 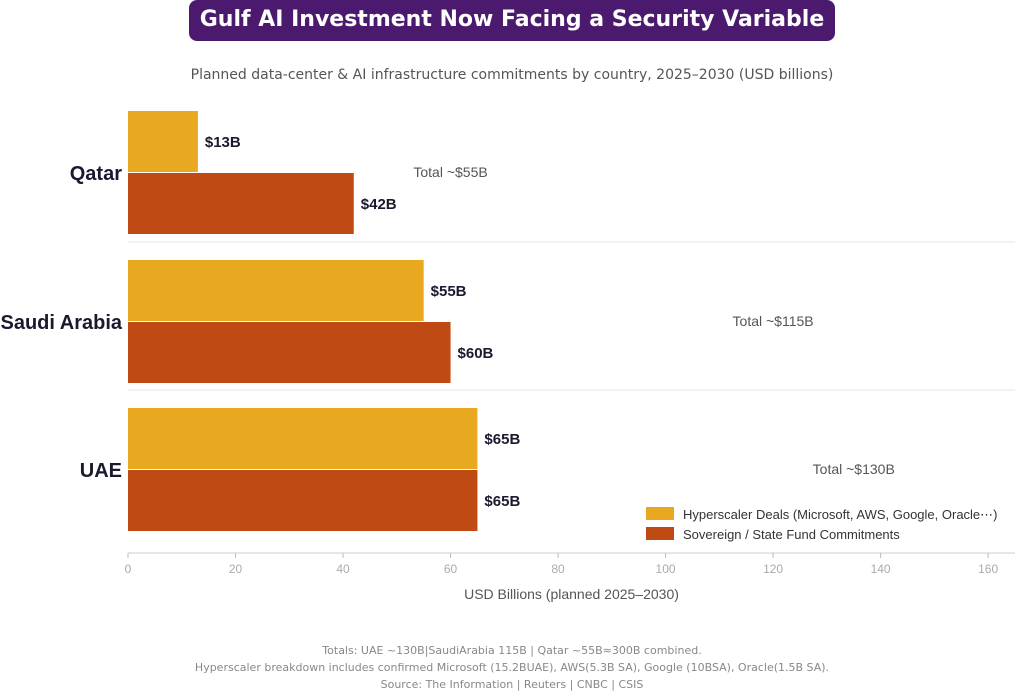 What do you see at coordinates (502, 501) in the screenshot?
I see `data-label-sovereign-uae: $65B` at bounding box center [502, 501].